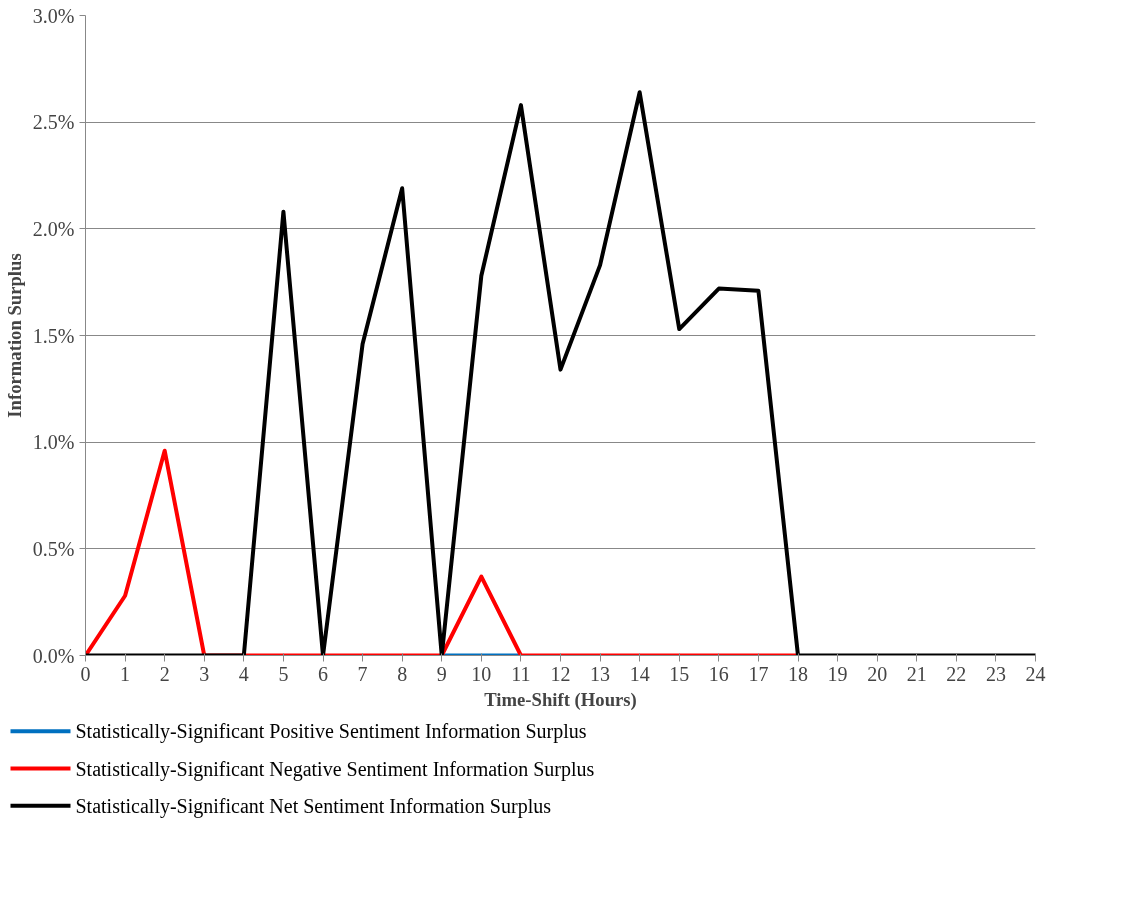  I want to click on y-tick-label: 1.0%, so click(53, 442).